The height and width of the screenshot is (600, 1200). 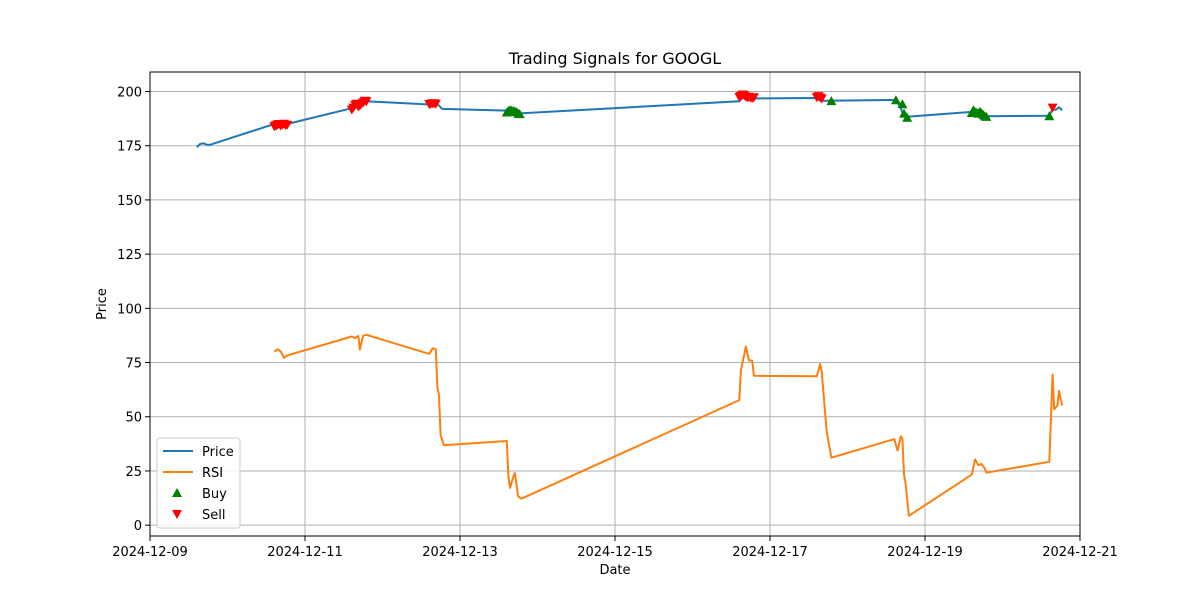 I want to click on y-tick-label: 25, so click(x=133, y=472).